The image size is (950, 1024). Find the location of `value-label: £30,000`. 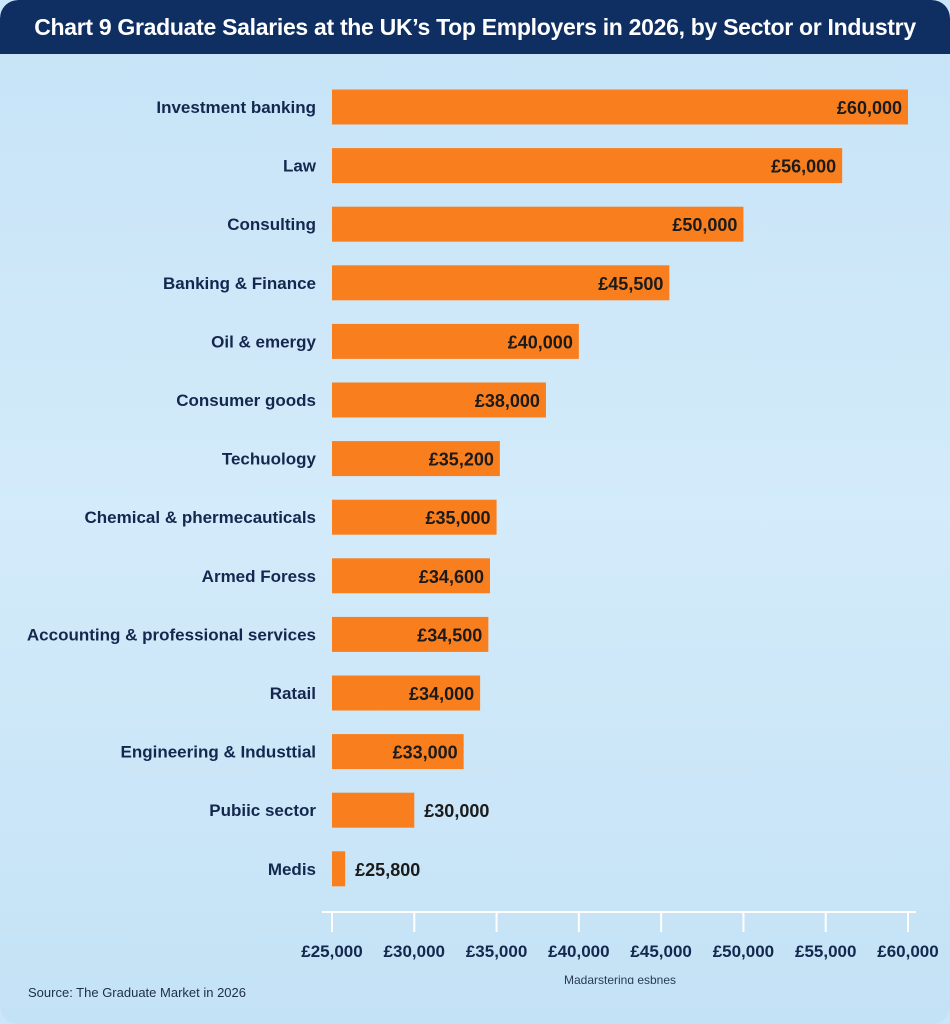

value-label: £30,000 is located at coordinates (456, 811).